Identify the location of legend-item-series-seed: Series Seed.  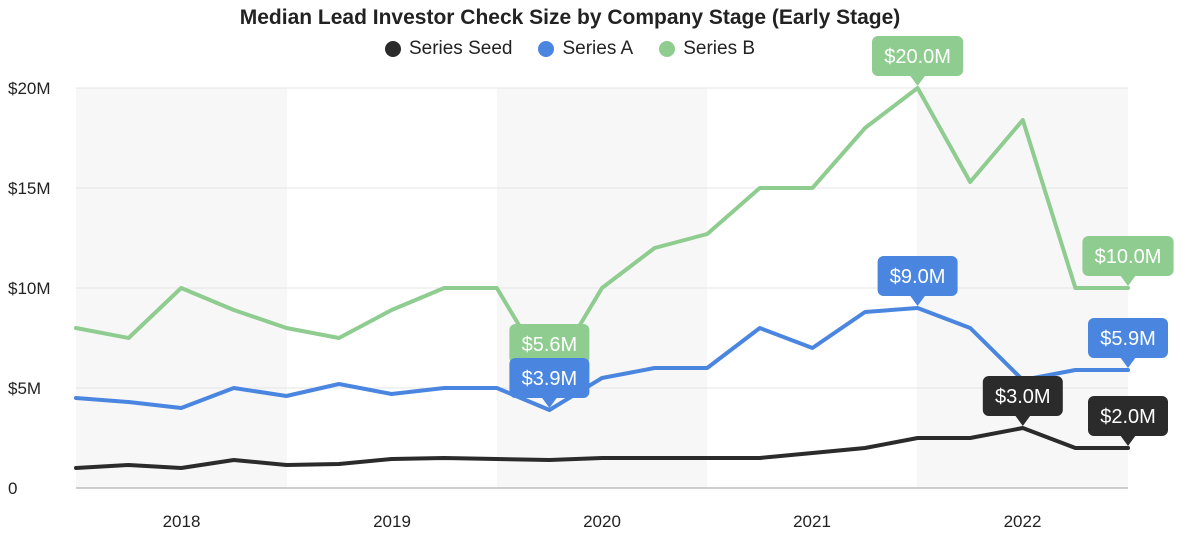
(448, 49).